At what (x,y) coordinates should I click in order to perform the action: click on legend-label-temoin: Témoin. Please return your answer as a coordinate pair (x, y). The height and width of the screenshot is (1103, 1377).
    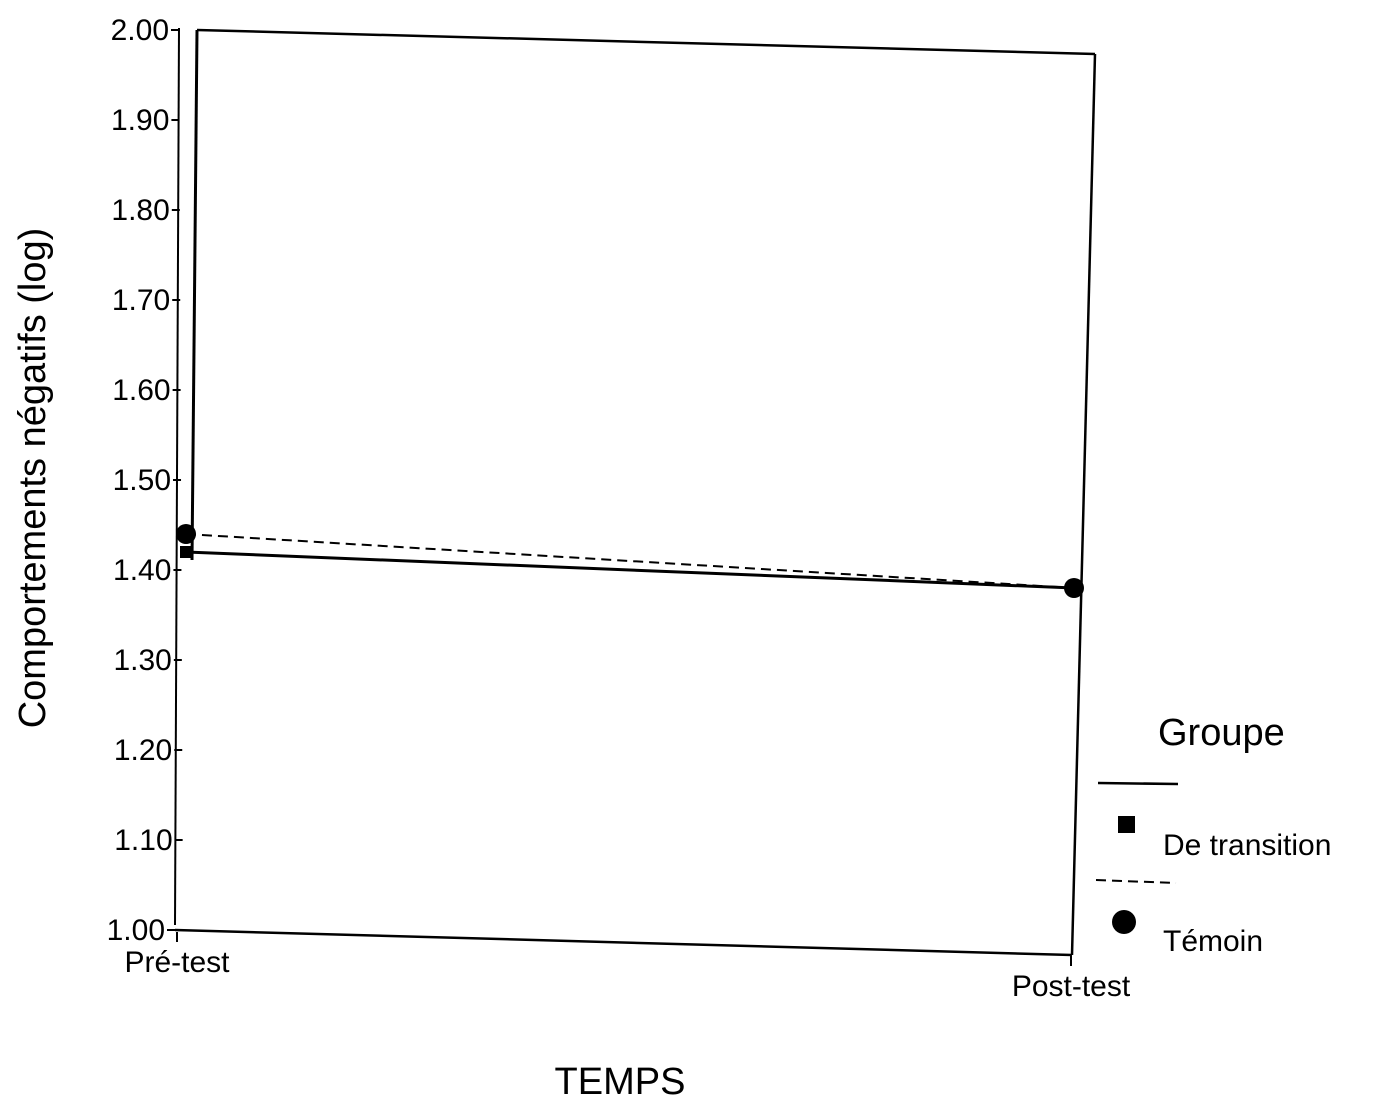
    Looking at the image, I should click on (1213, 941).